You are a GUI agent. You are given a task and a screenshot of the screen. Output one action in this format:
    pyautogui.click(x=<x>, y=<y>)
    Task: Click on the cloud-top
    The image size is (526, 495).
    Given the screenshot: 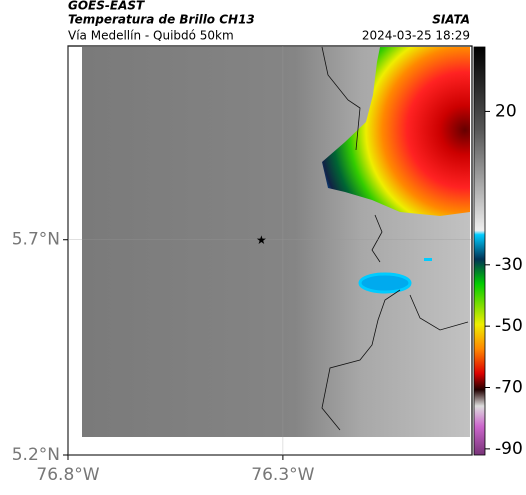 What is the action you would take?
    pyautogui.click(x=396, y=131)
    